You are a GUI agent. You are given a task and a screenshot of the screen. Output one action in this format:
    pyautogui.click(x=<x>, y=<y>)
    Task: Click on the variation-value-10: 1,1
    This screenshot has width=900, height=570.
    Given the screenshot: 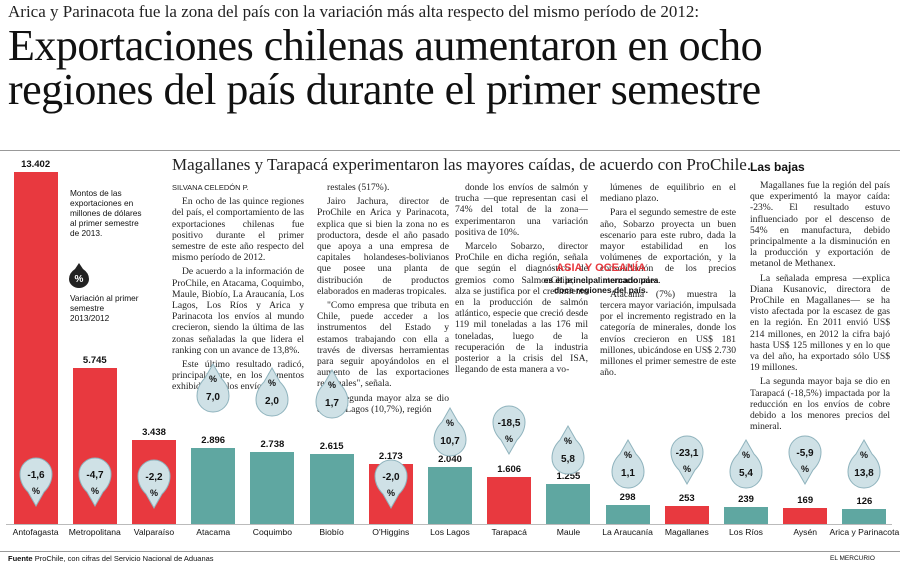 What is the action you would take?
    pyautogui.click(x=628, y=473)
    